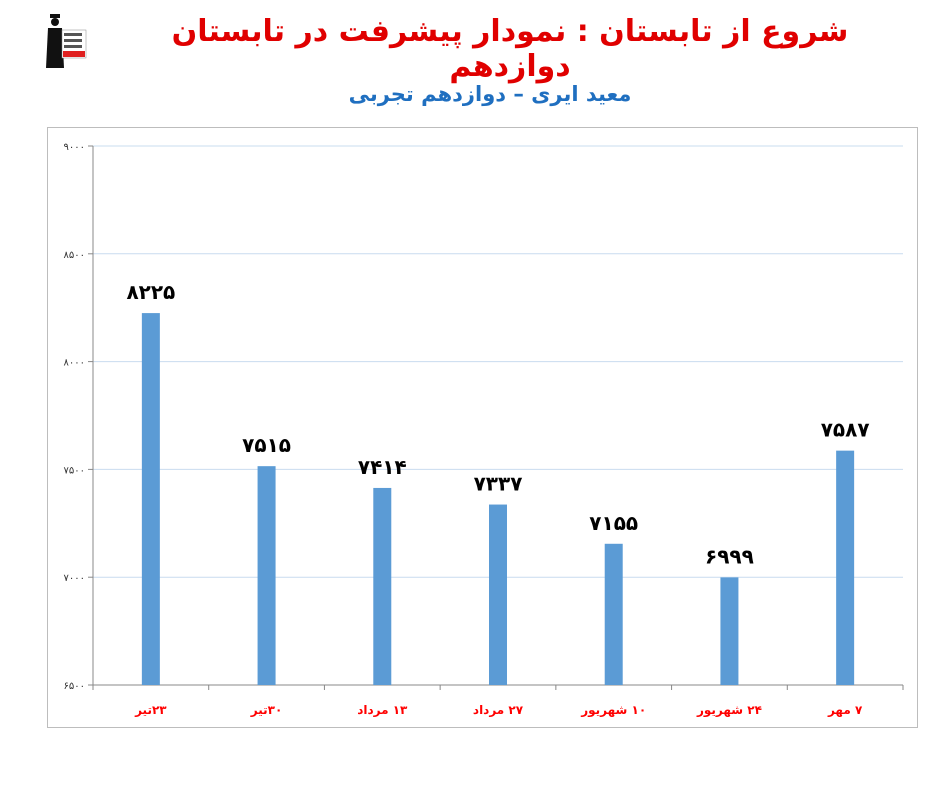  Describe the element at coordinates (613, 710) in the screenshot. I see `x-tick-label: ۱۰ شهریور` at that location.